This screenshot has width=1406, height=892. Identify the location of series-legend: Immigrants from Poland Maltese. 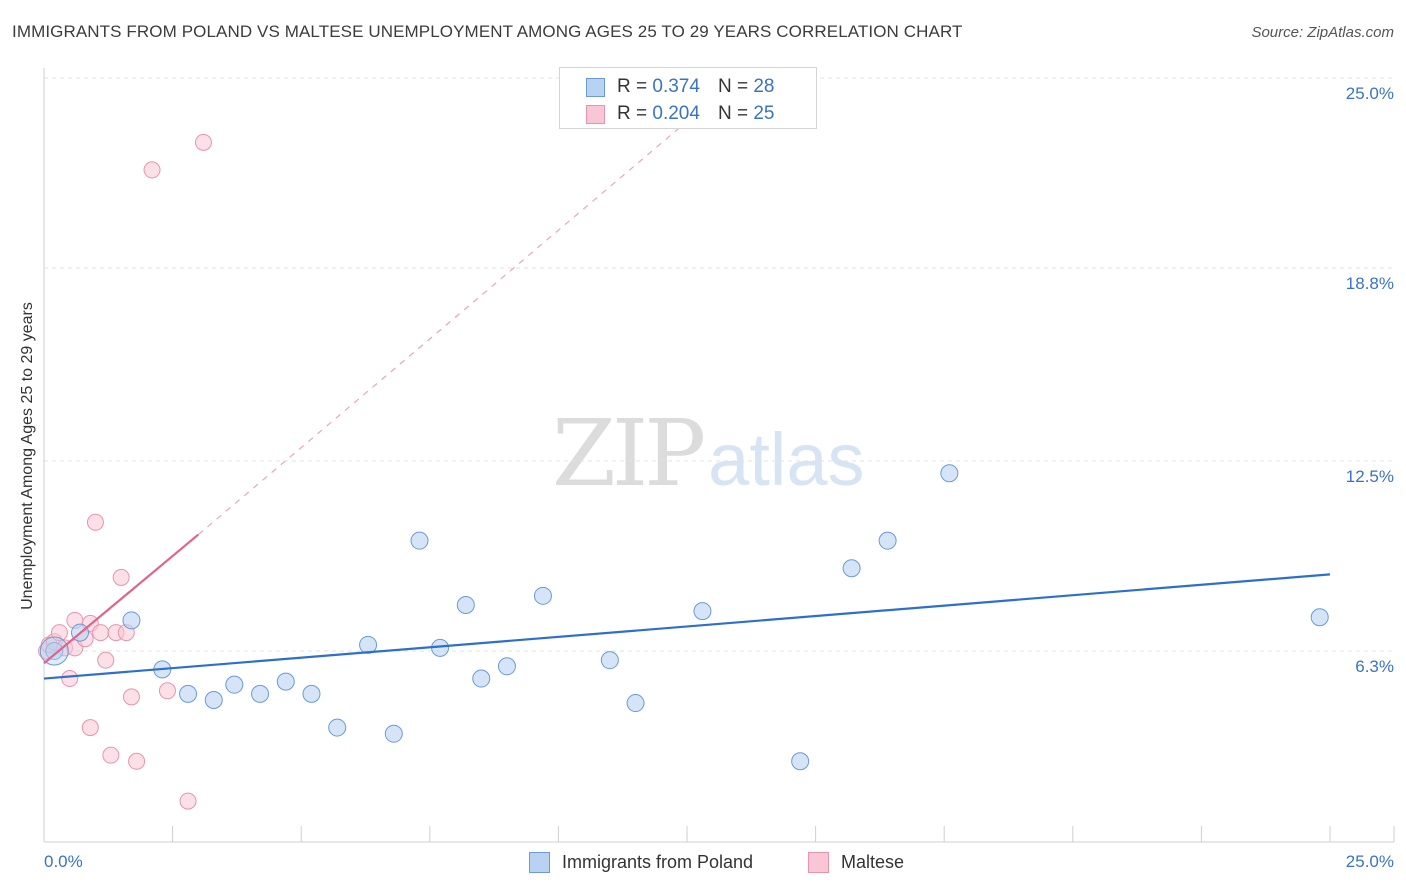
(703, 864).